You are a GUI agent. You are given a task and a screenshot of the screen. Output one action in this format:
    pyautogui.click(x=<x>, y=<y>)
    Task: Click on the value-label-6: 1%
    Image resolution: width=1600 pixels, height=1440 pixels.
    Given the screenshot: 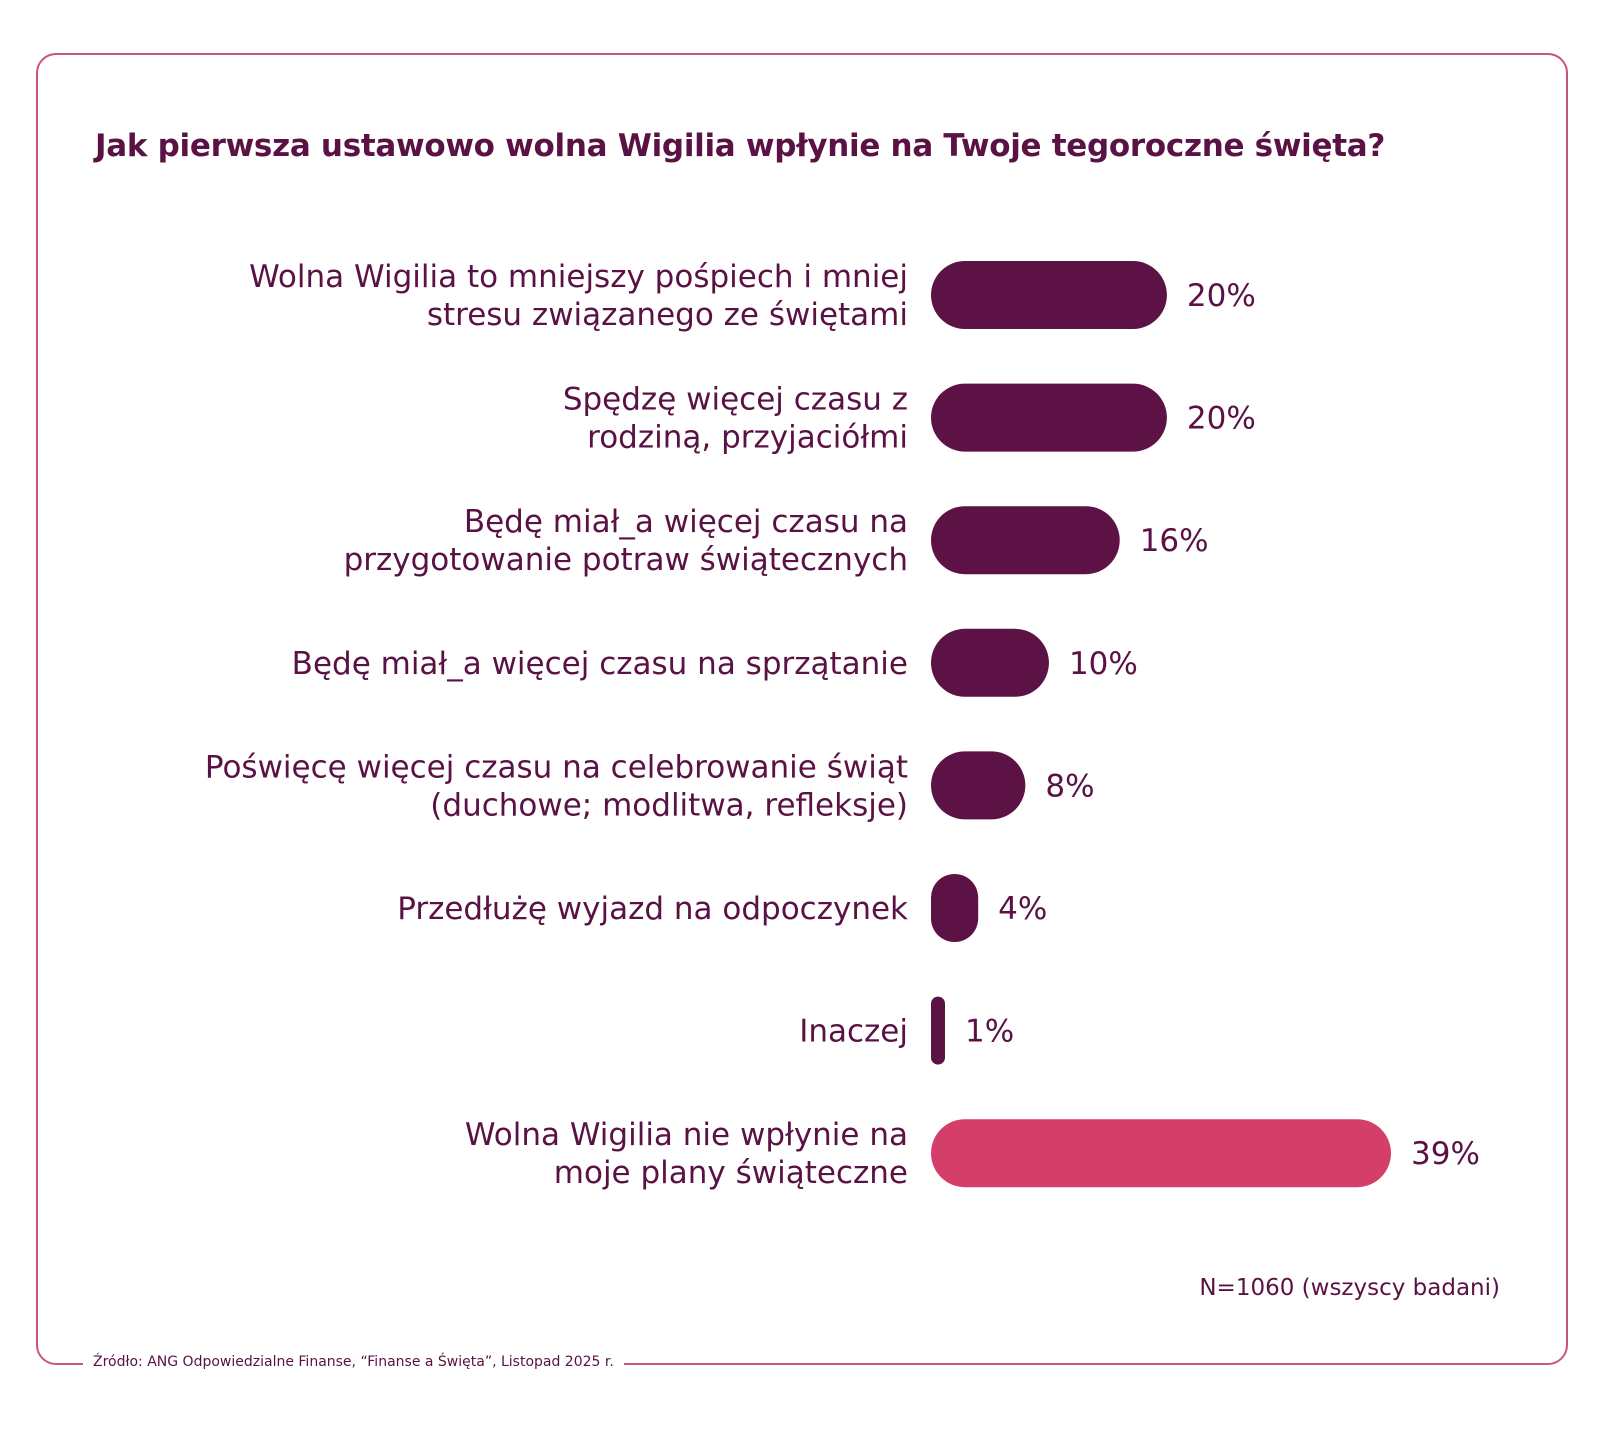 What is the action you would take?
    pyautogui.click(x=989, y=1032)
    